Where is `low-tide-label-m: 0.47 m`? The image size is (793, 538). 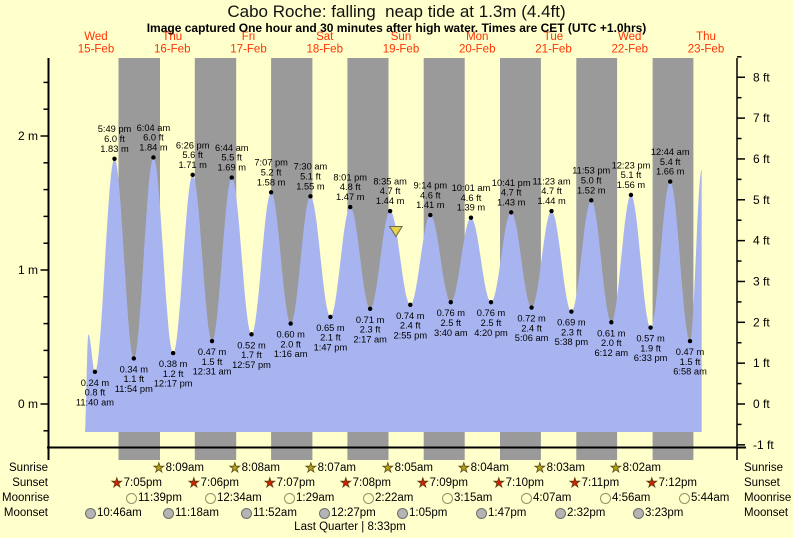 low-tide-label-m: 0.47 m is located at coordinates (690, 352).